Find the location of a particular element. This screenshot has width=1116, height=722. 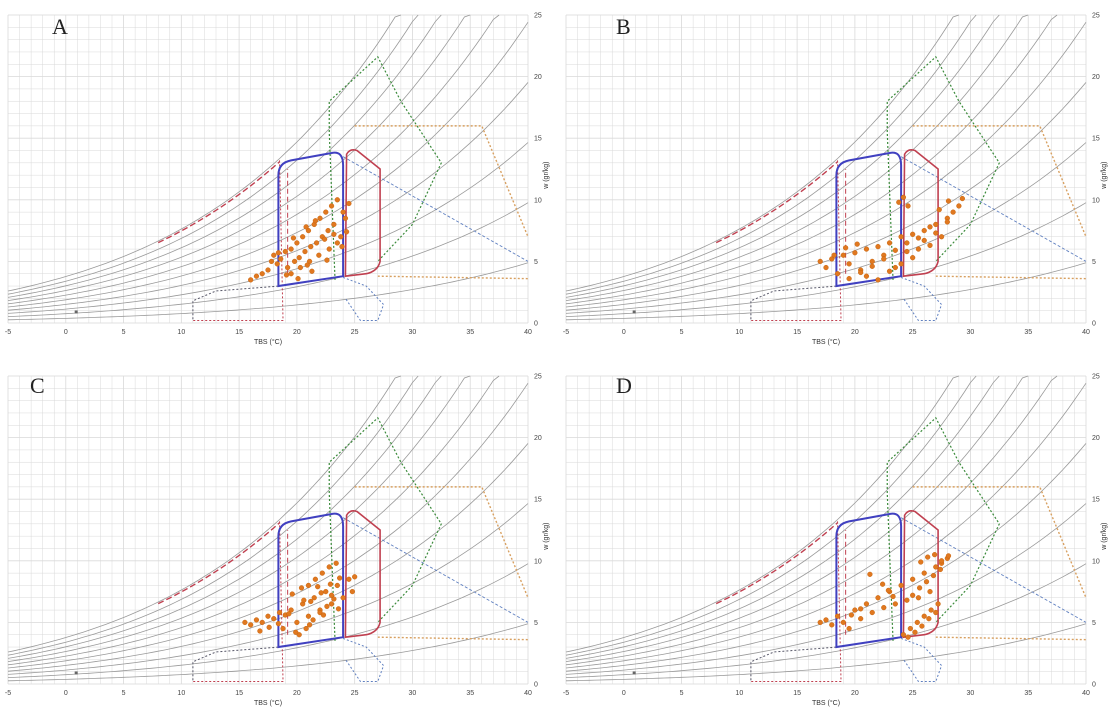

origin-marker is located at coordinates (76, 312).